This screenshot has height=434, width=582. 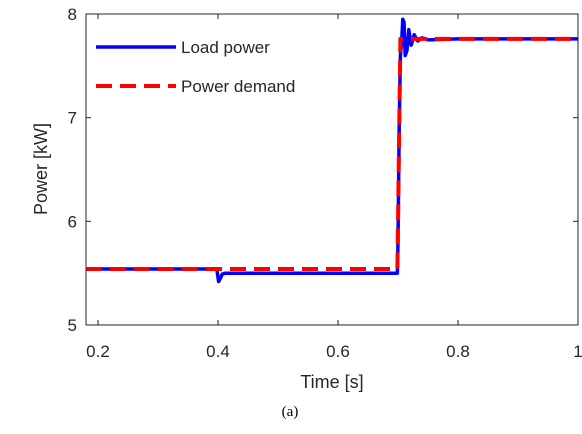 What do you see at coordinates (41, 169) in the screenshot?
I see `y-axis-label: Power [kW]` at bounding box center [41, 169].